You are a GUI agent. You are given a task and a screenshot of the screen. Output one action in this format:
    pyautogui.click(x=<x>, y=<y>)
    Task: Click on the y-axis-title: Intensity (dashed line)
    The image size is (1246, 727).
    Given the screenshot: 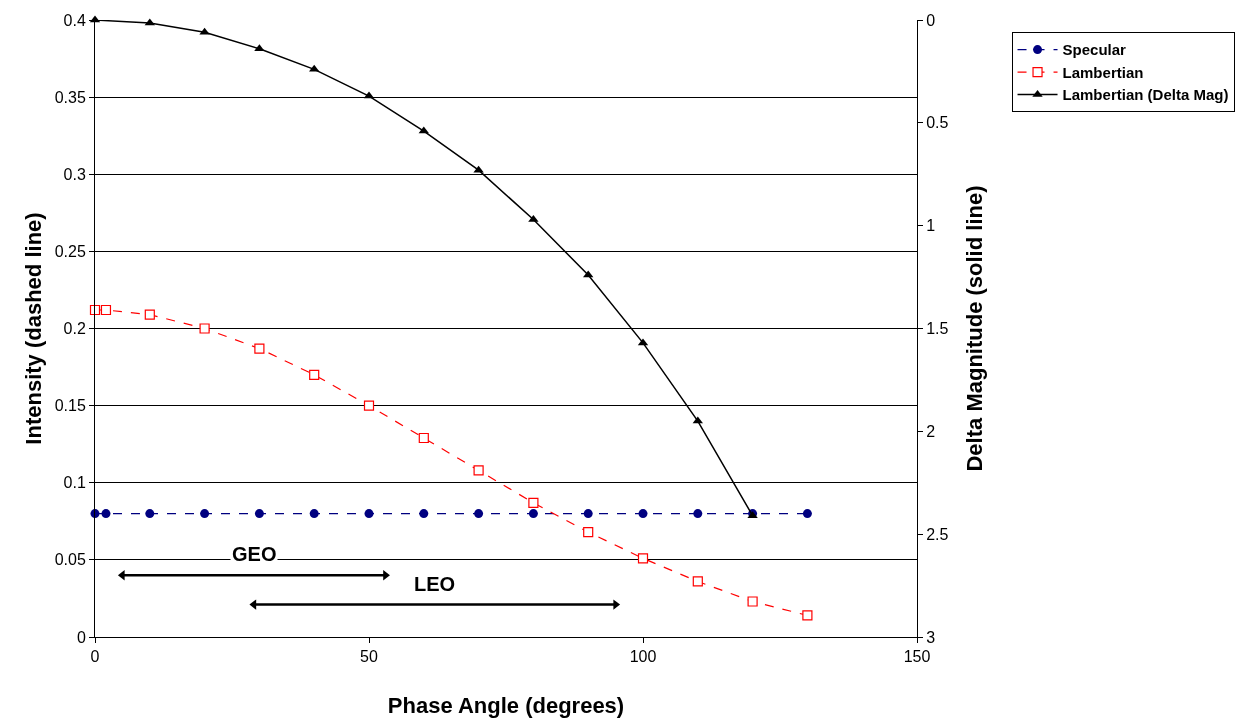 What is the action you would take?
    pyautogui.click(x=33, y=328)
    